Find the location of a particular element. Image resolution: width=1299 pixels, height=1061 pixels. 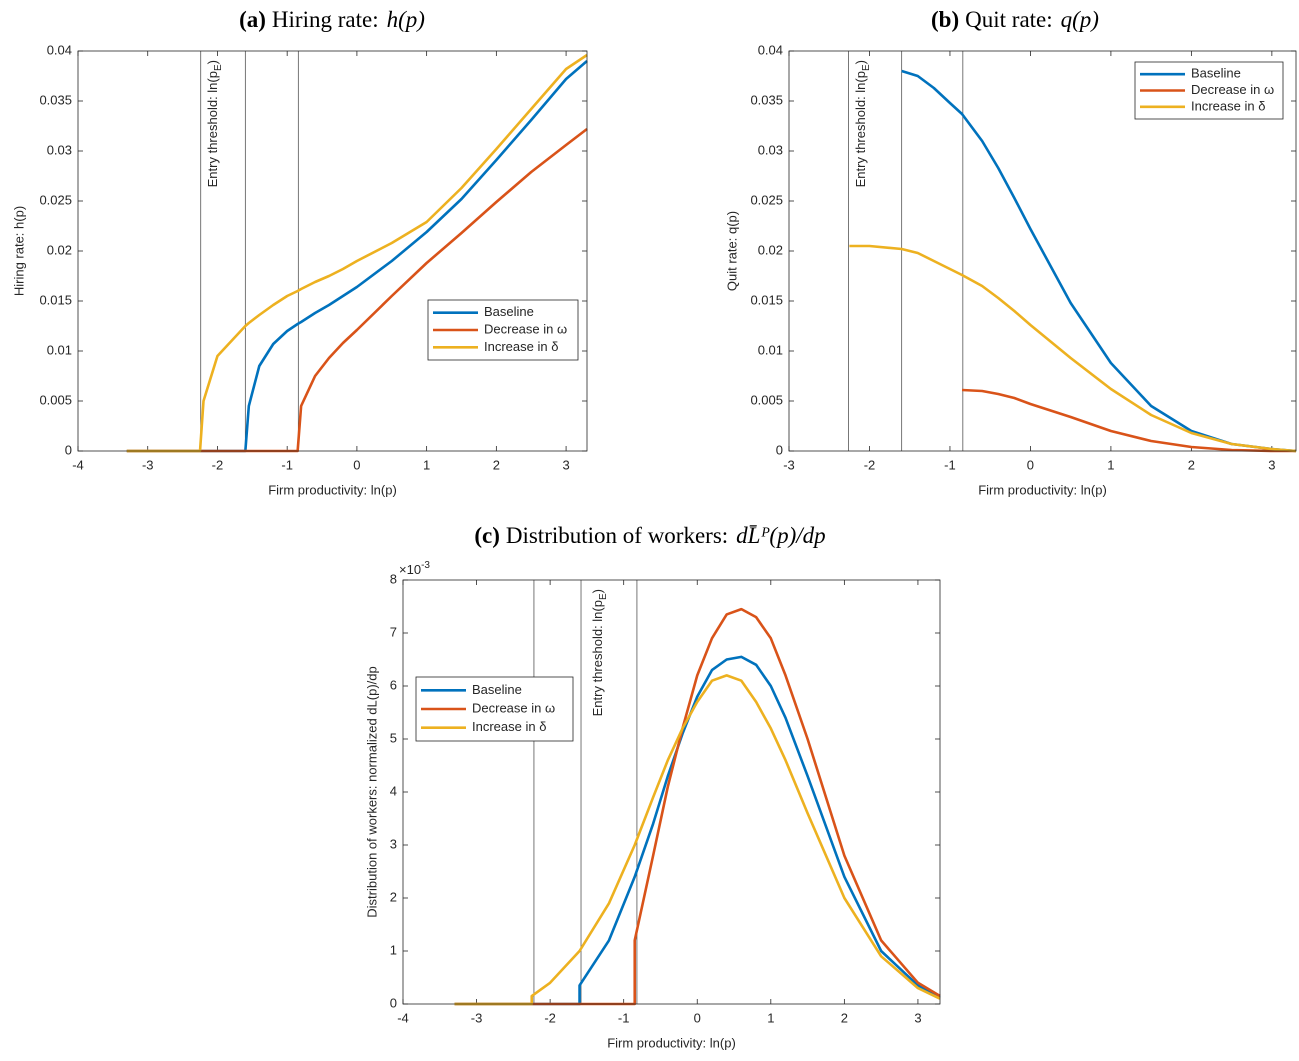

title-text: Quit rate: is located at coordinates (1009, 19).